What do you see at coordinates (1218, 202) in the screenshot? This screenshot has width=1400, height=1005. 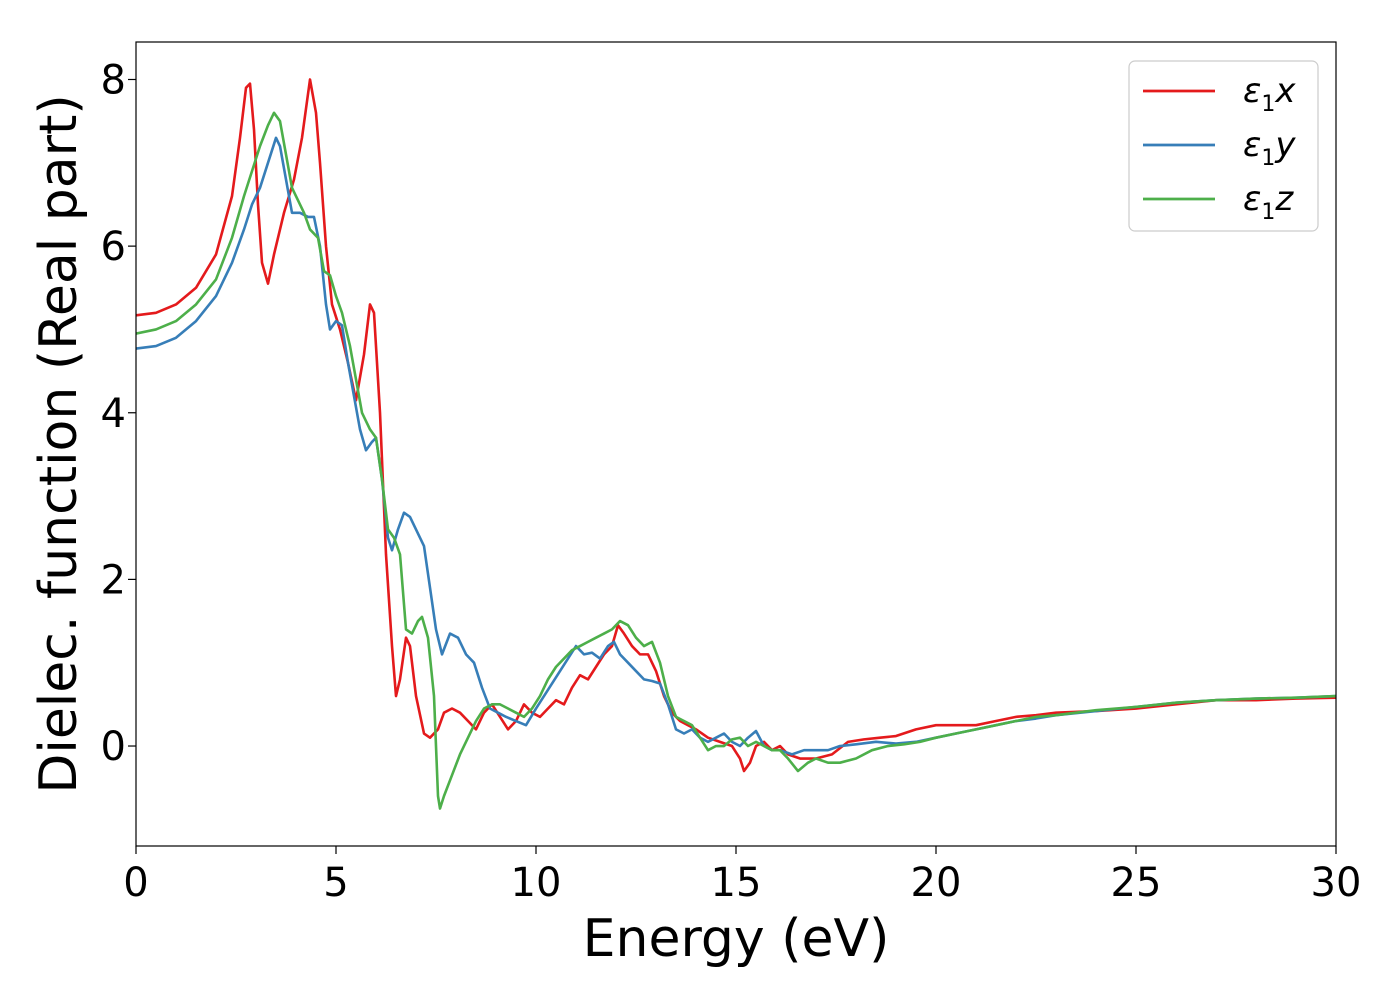 I see `legend-item-z: ε1z` at bounding box center [1218, 202].